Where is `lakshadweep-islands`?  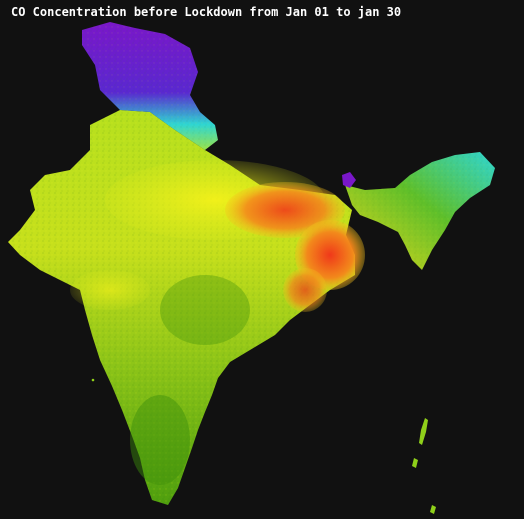 lakshadweep-islands is located at coordinates (93, 380).